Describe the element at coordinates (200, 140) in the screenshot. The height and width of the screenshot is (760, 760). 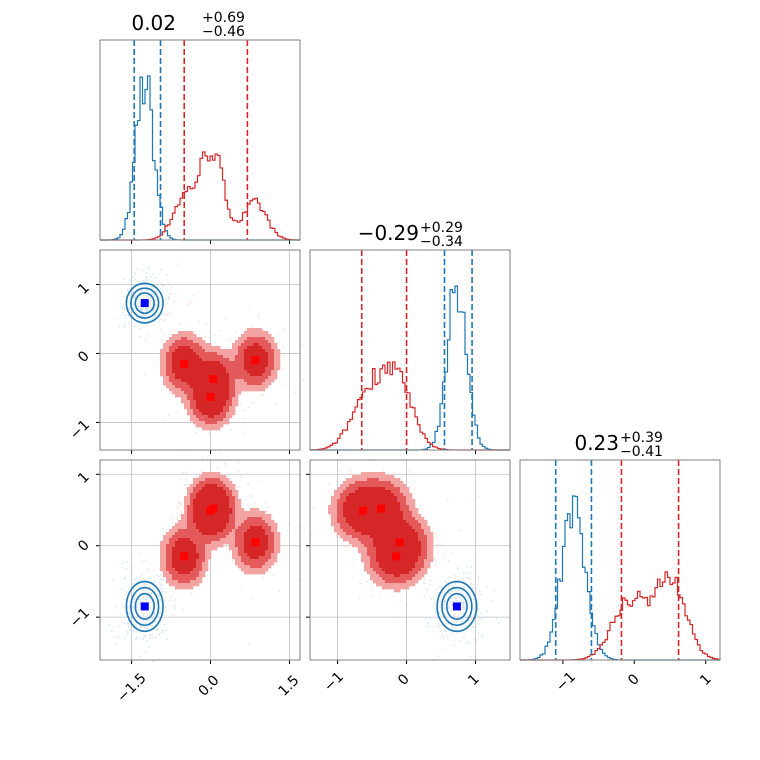
I see `panel-1-1-bg` at that location.